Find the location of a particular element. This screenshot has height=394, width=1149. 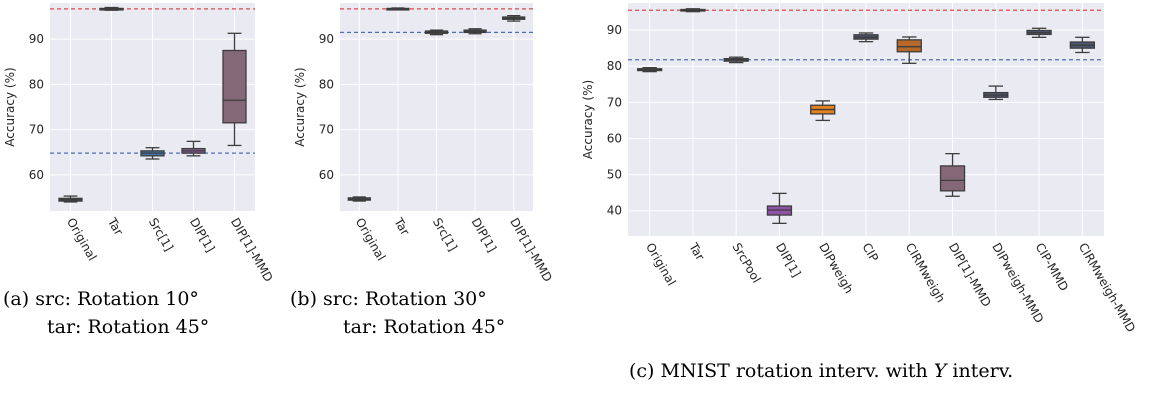

box-cirmweigh is located at coordinates (909, 50).